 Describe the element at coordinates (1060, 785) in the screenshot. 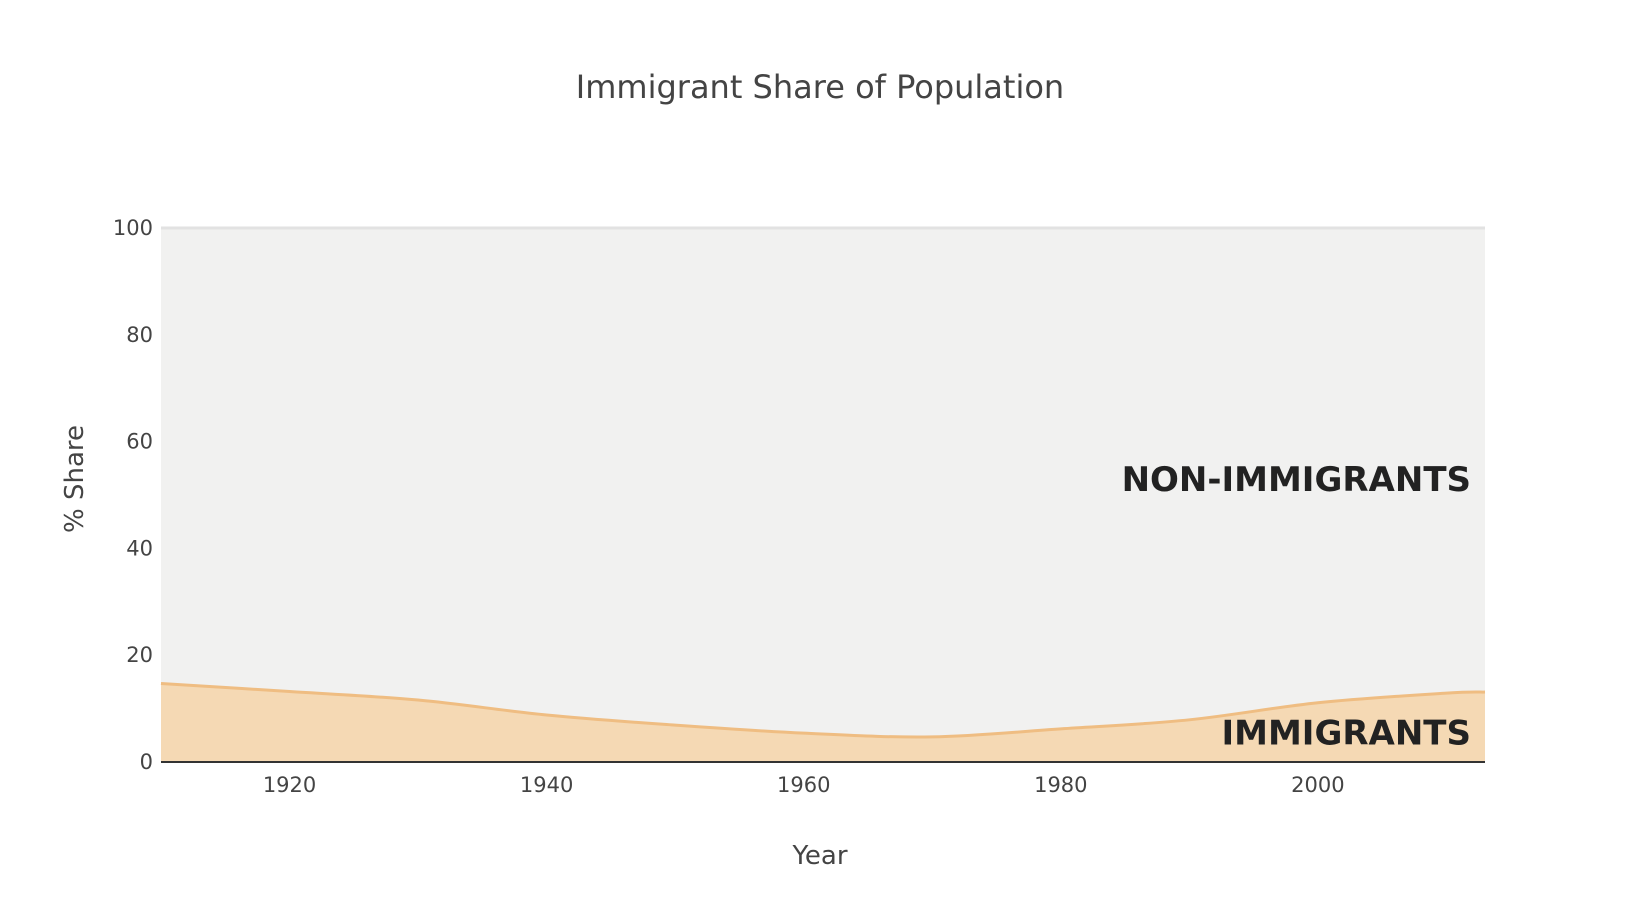

I see `x-tick-label-1980: 1980` at that location.